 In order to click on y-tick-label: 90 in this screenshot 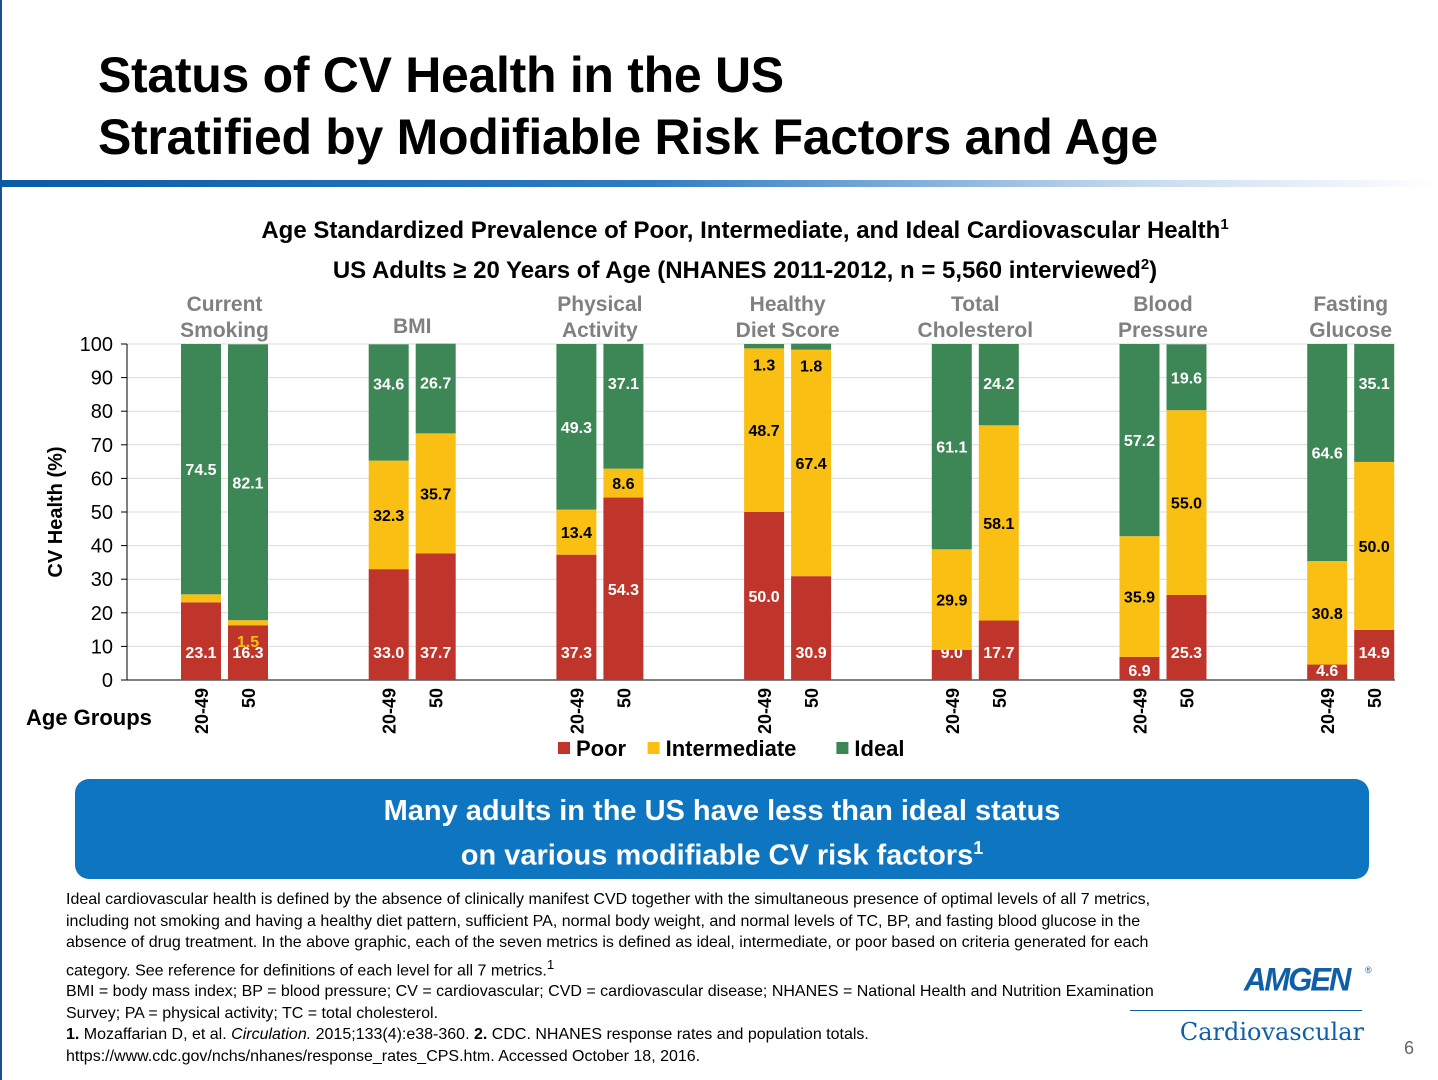, I will do `click(102, 379)`.